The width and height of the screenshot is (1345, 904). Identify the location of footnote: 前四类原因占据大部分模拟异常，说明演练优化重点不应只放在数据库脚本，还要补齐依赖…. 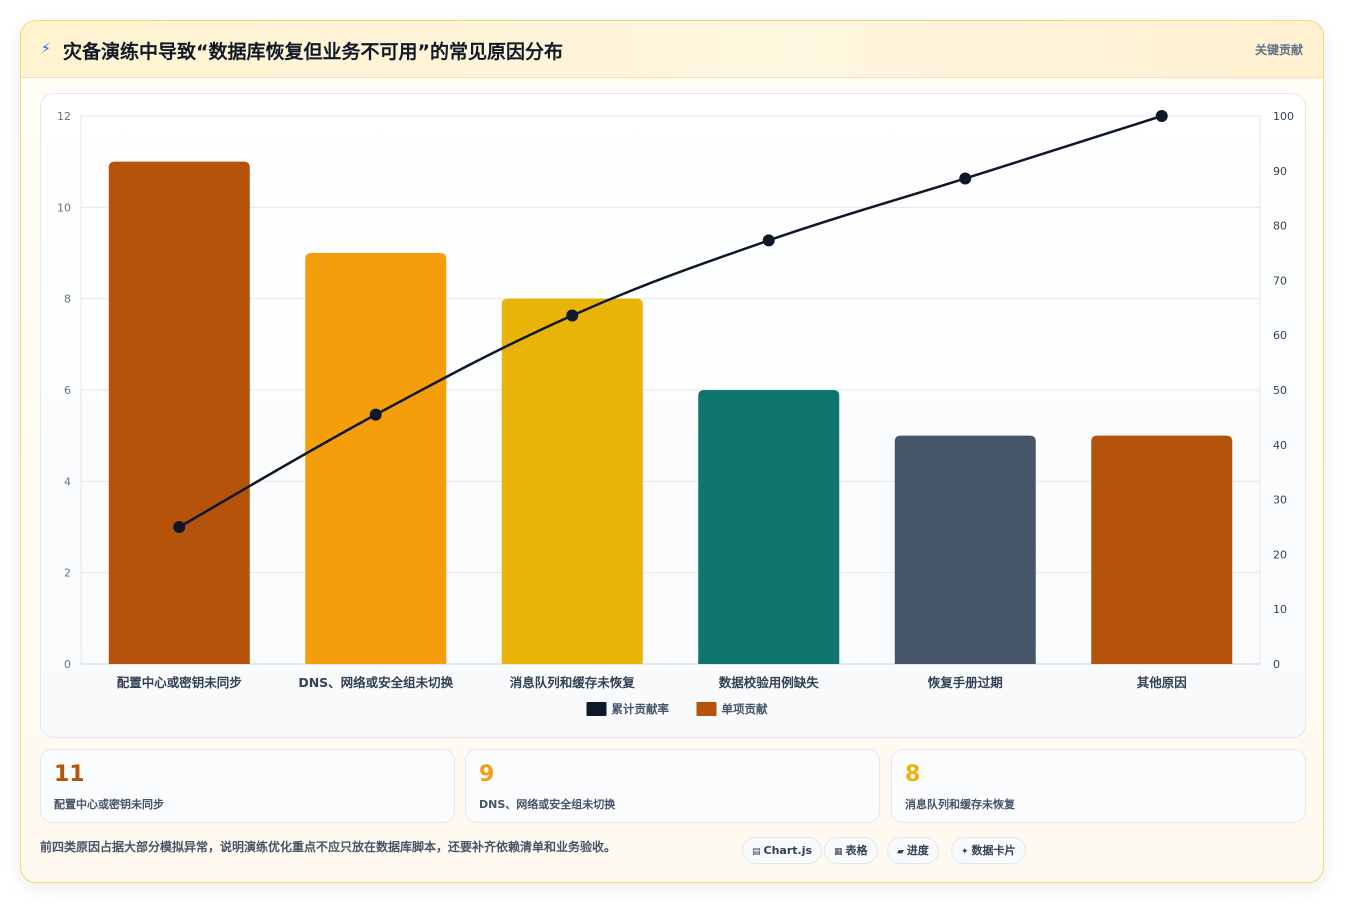
(328, 847).